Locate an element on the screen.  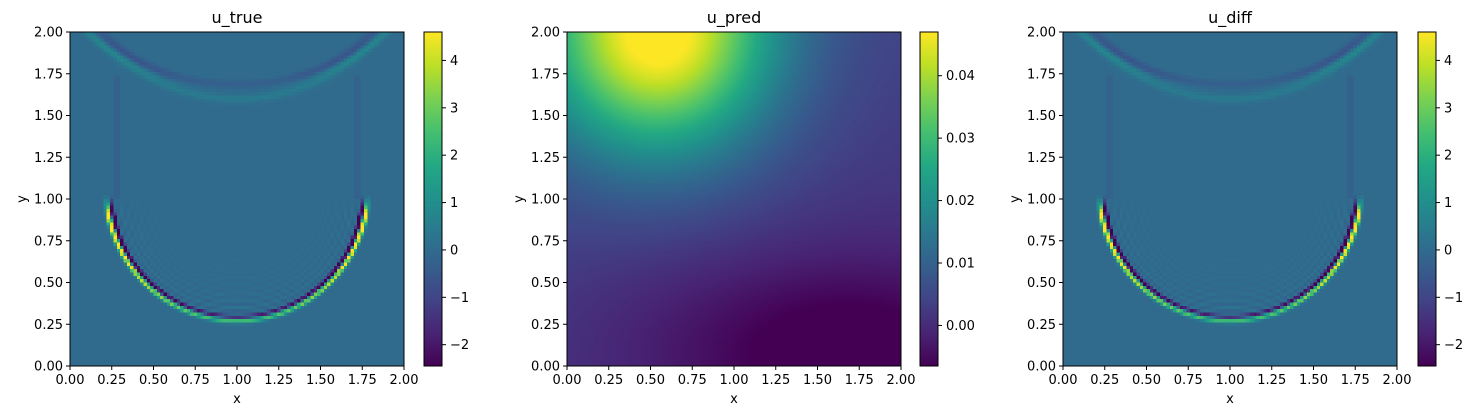
colorbar-tick-label: 0.01 is located at coordinates (960, 263).